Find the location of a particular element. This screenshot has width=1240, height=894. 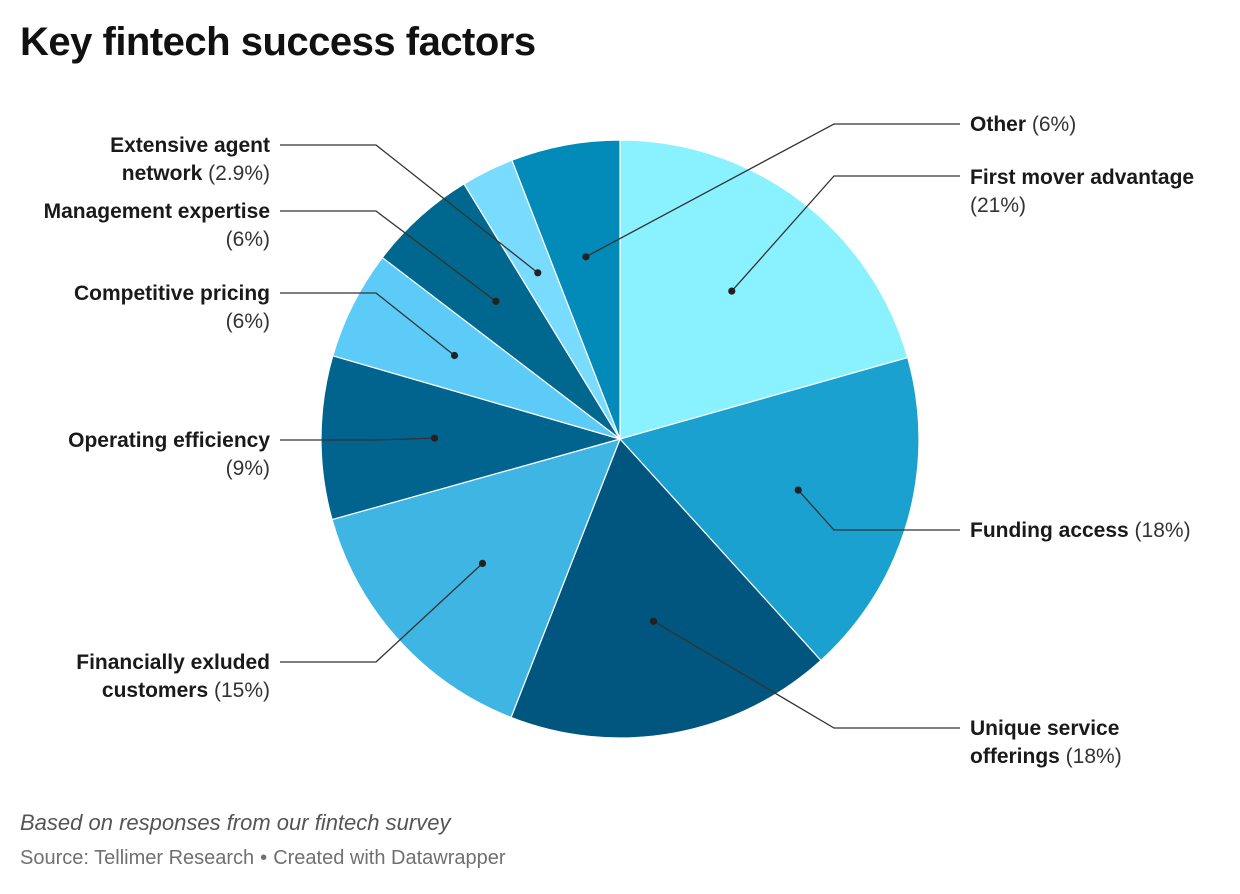

leader-dot-unique-service-offerings is located at coordinates (653, 621).